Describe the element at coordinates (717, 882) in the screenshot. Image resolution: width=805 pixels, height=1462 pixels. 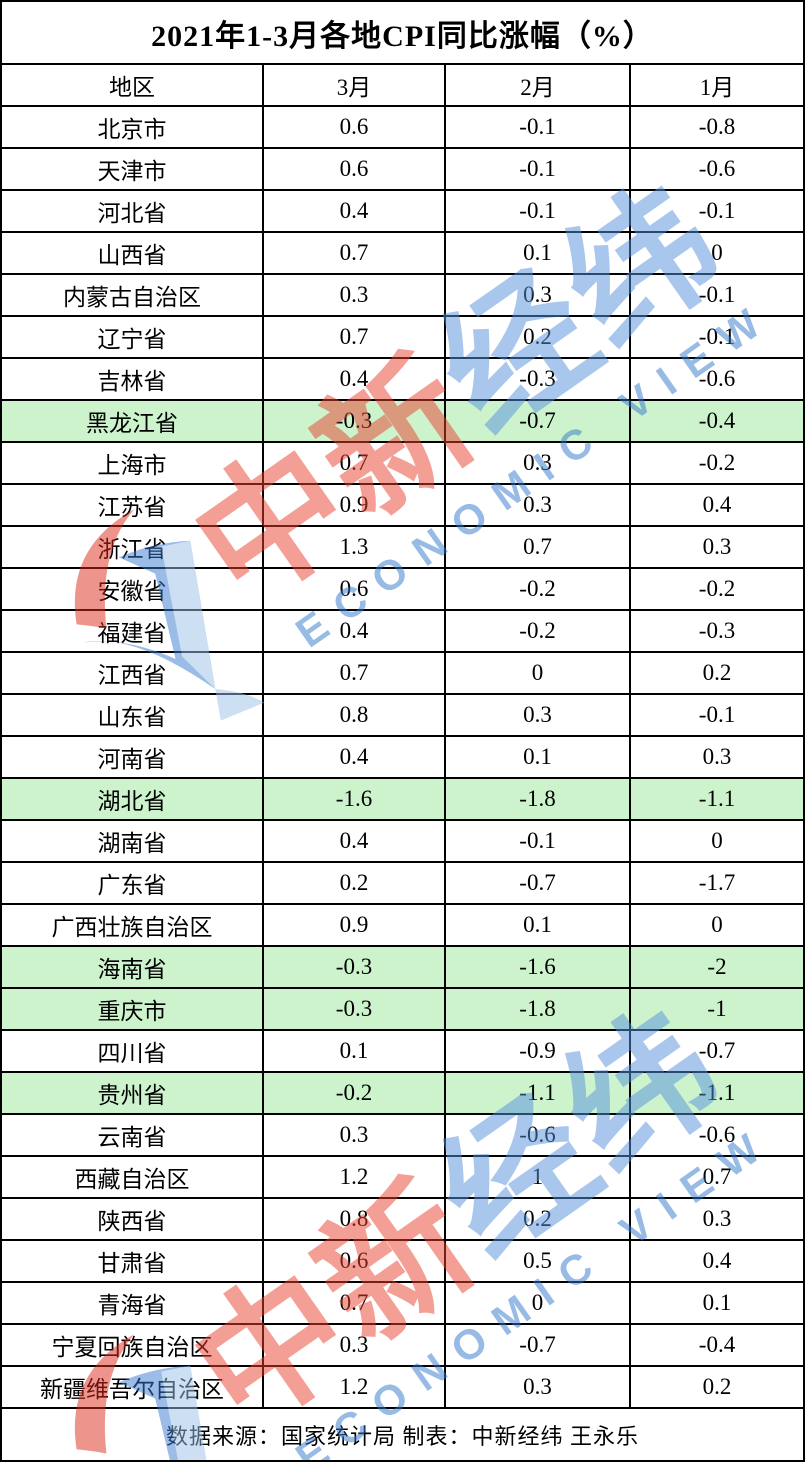
I see `value-cell: -1.7` at that location.